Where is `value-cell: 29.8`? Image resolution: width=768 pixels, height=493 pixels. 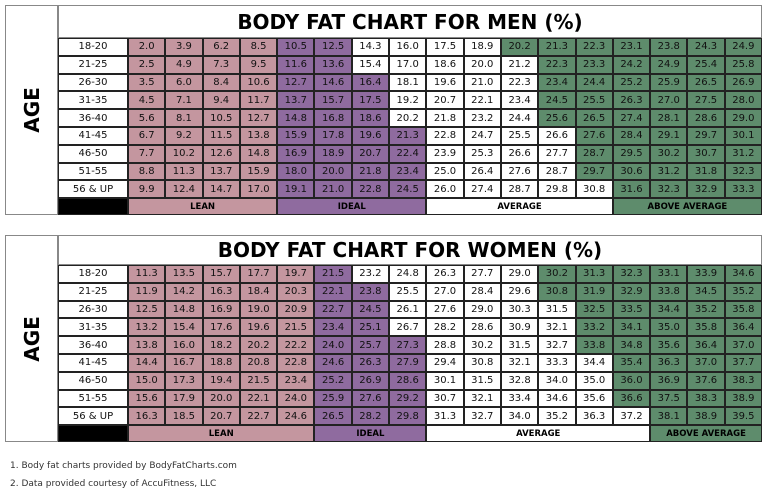
value-cell: 29.8 is located at coordinates (408, 416).